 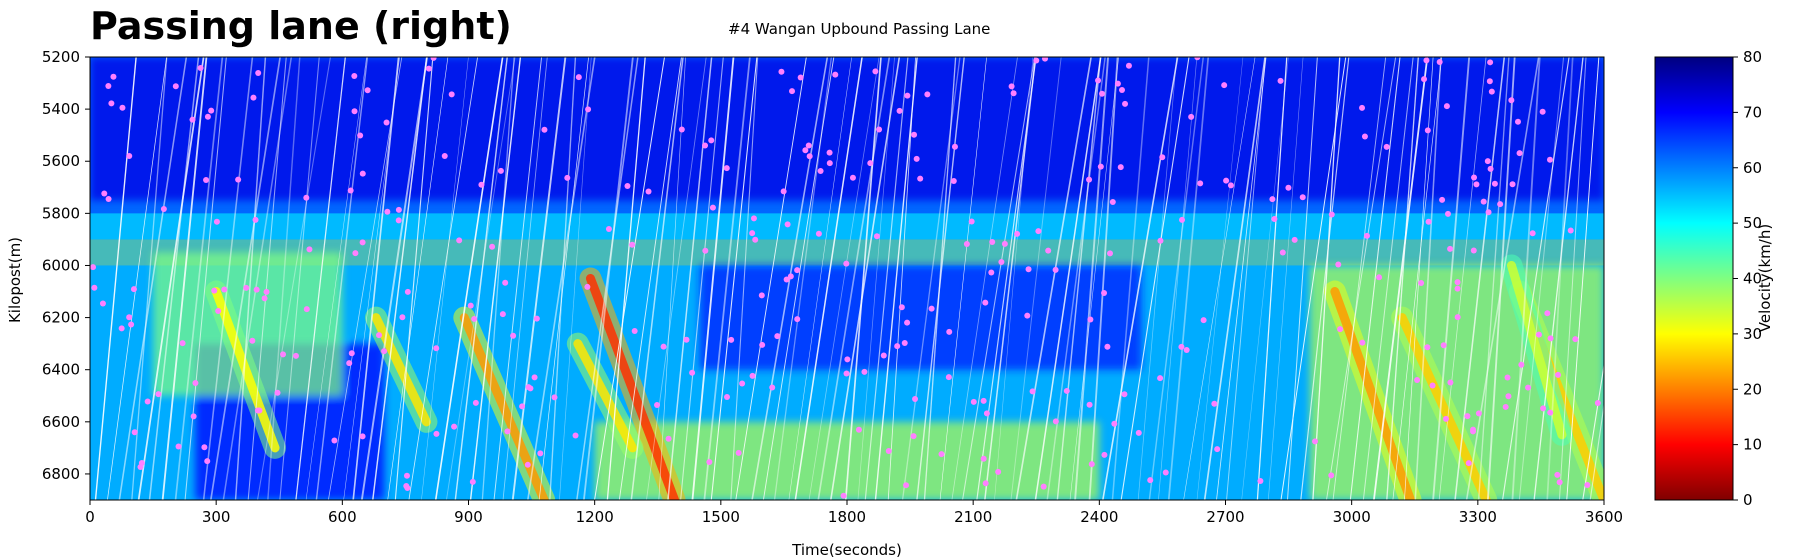 What do you see at coordinates (90, 517) in the screenshot?
I see `x-tick-label: 0` at bounding box center [90, 517].